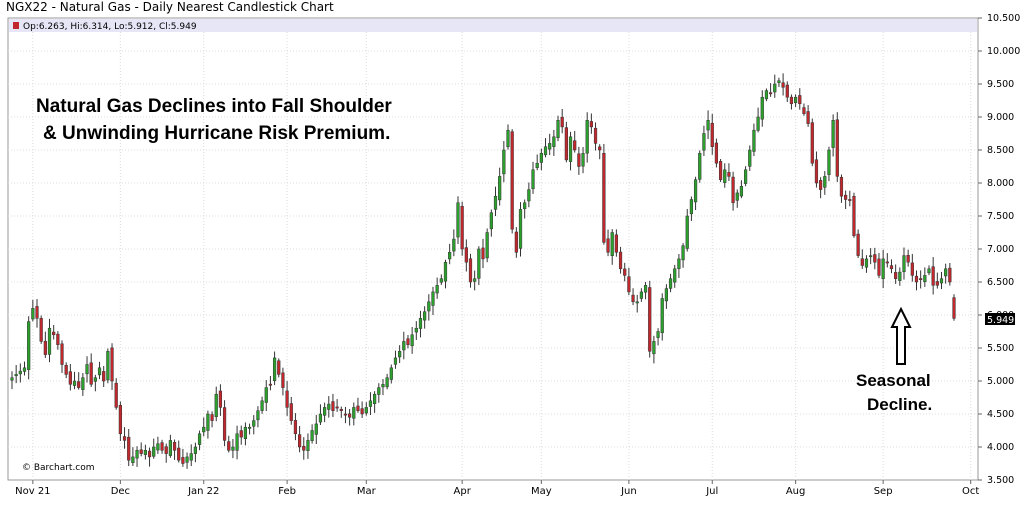  I want to click on annotation-line1: Natural Gas Declines into Fall Shoulder, so click(214, 106).